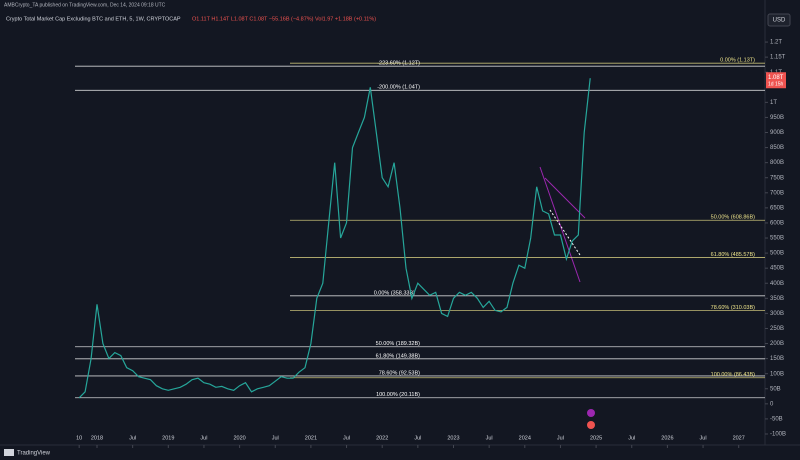 The width and height of the screenshot is (800, 460). I want to click on last-price-box, so click(776, 80).